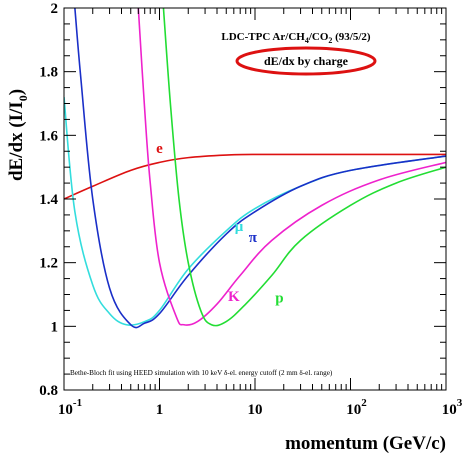 The height and width of the screenshot is (455, 466). Describe the element at coordinates (160, 410) in the screenshot. I see `x-tick-label: 1` at that location.